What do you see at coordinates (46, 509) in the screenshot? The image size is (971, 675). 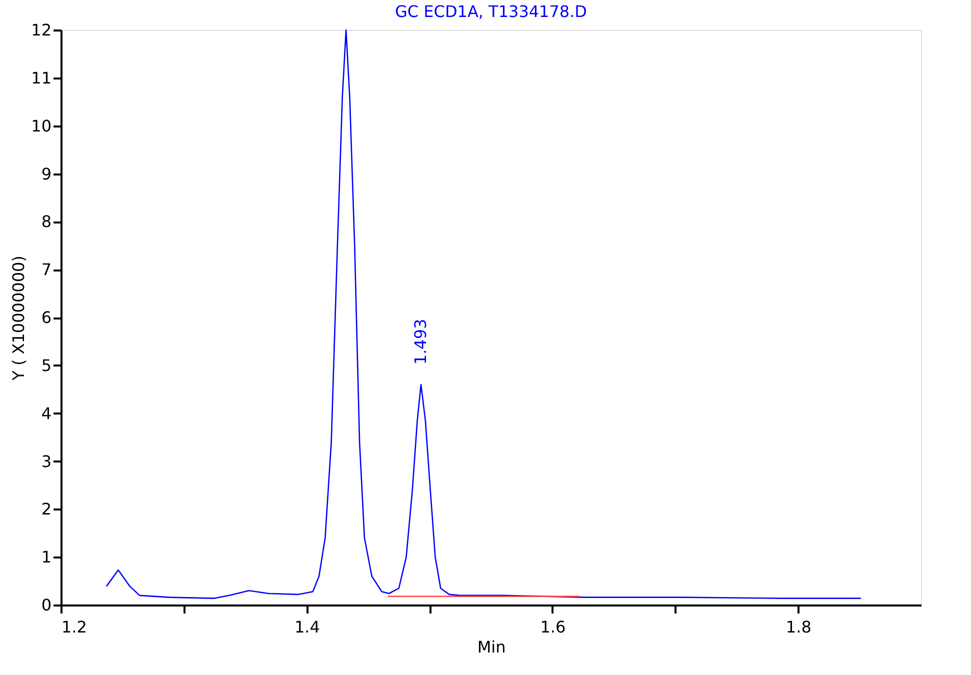 I see `y-tick-label: 2` at bounding box center [46, 509].